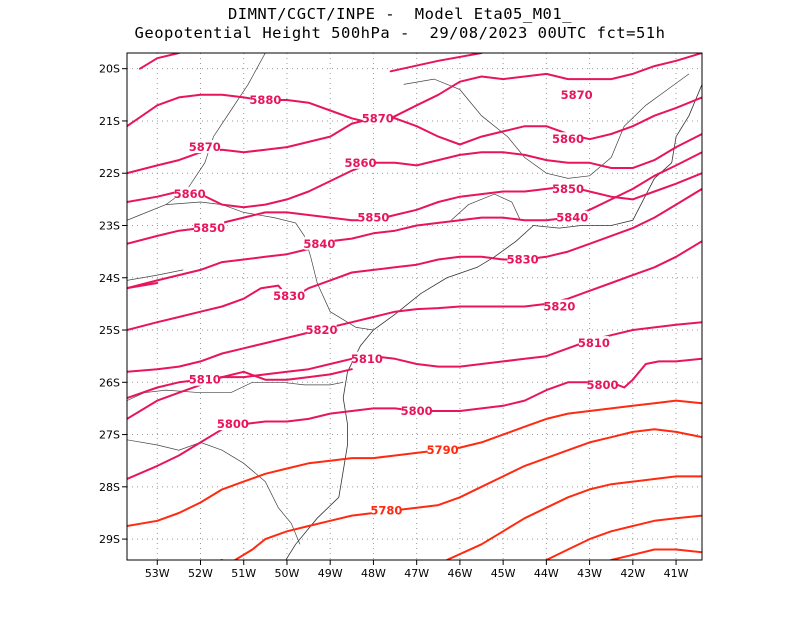  Describe the element at coordinates (109, 121) in the screenshot. I see `y-tick-label: 21S` at that location.